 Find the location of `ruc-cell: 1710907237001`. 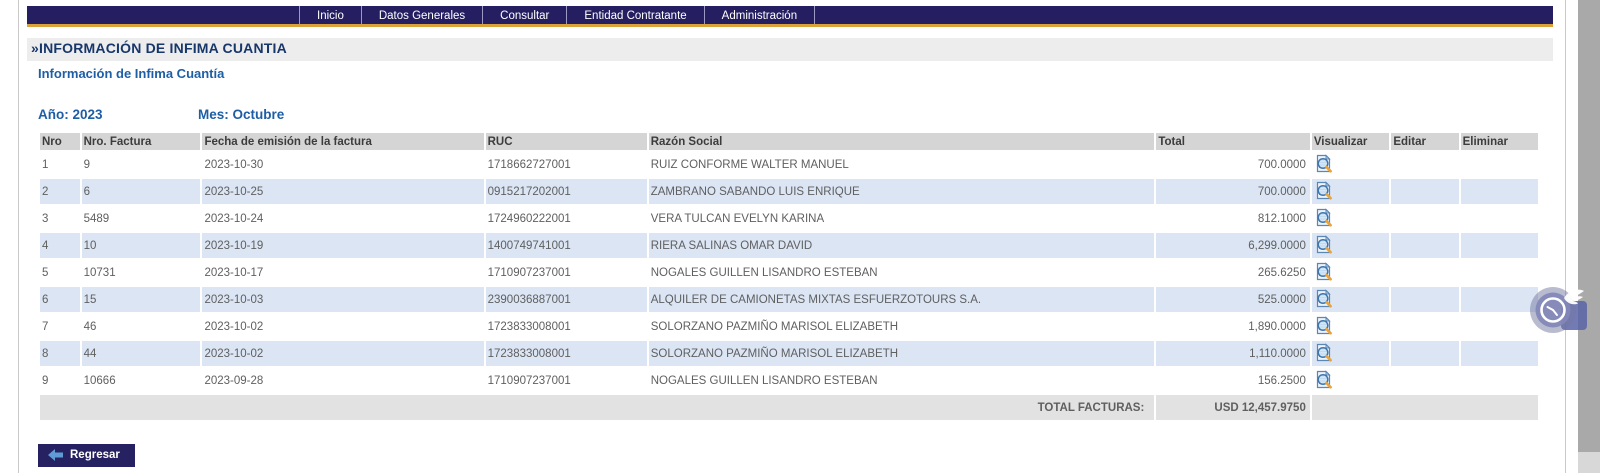

ruc-cell: 1710907237001 is located at coordinates (566, 272).